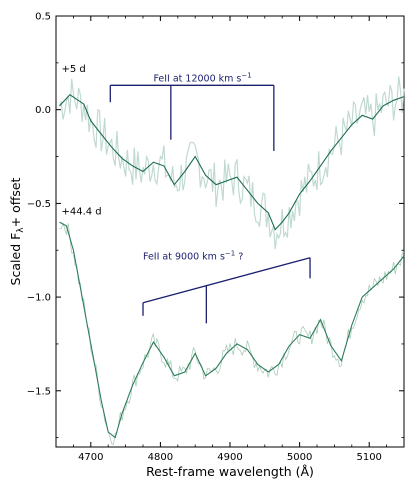 This screenshot has height=493, width=415. I want to click on y-tick-label: −1.5, so click(39, 391).